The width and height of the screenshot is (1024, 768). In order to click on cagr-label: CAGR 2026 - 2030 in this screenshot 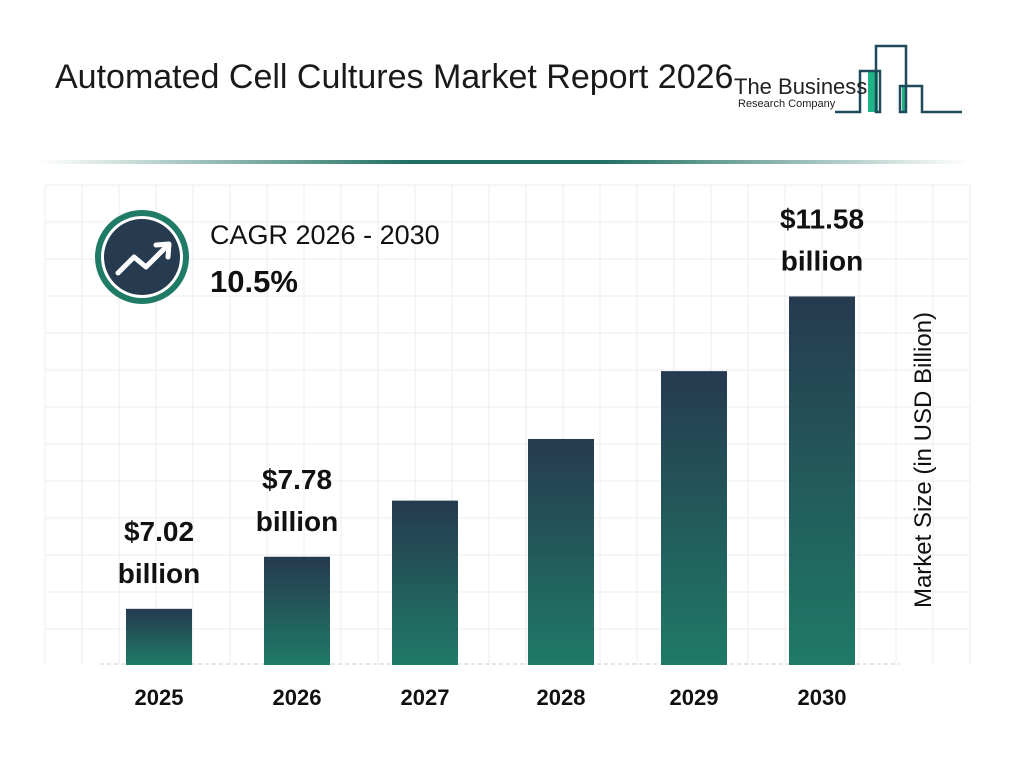, I will do `click(325, 235)`.